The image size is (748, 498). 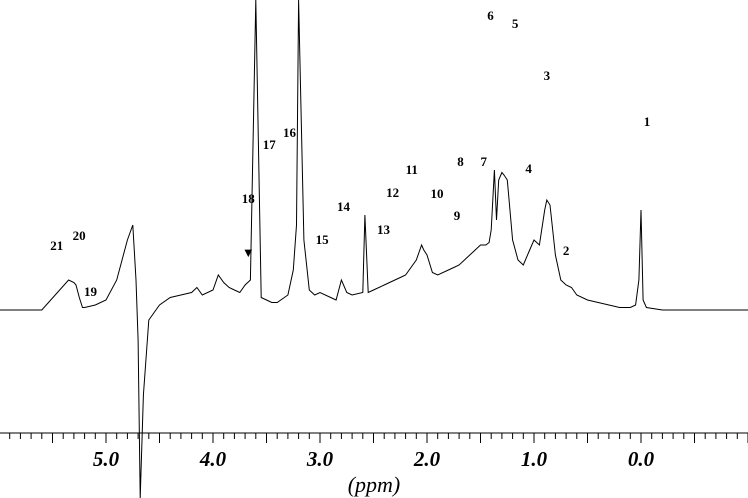 I want to click on x-tick-label: 5.0, so click(x=106, y=459).